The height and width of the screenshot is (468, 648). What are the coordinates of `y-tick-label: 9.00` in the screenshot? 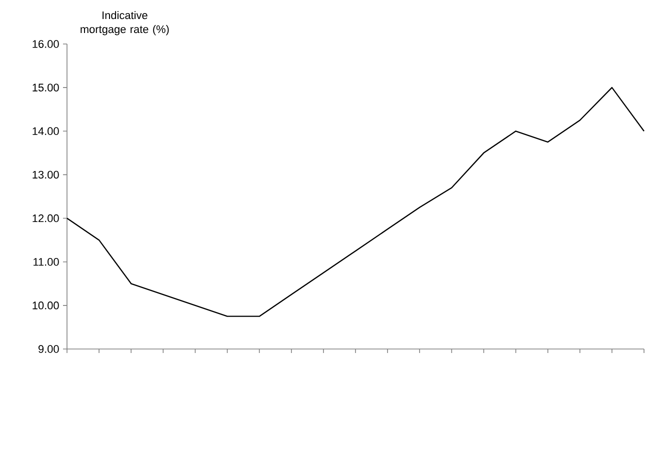 It's located at (48, 349).